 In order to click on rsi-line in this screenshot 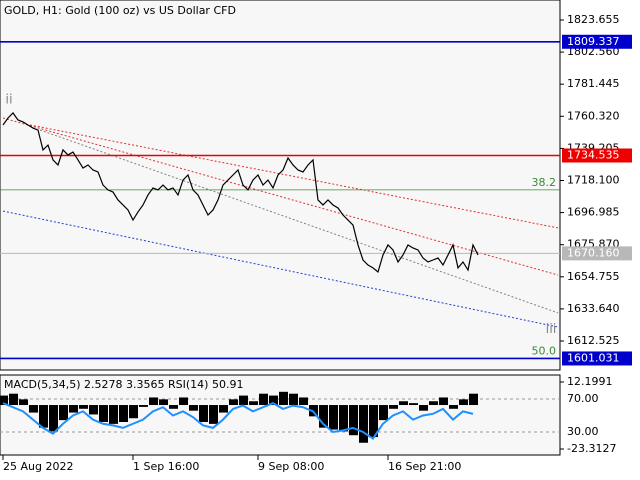, I will do `click(238, 421)`.